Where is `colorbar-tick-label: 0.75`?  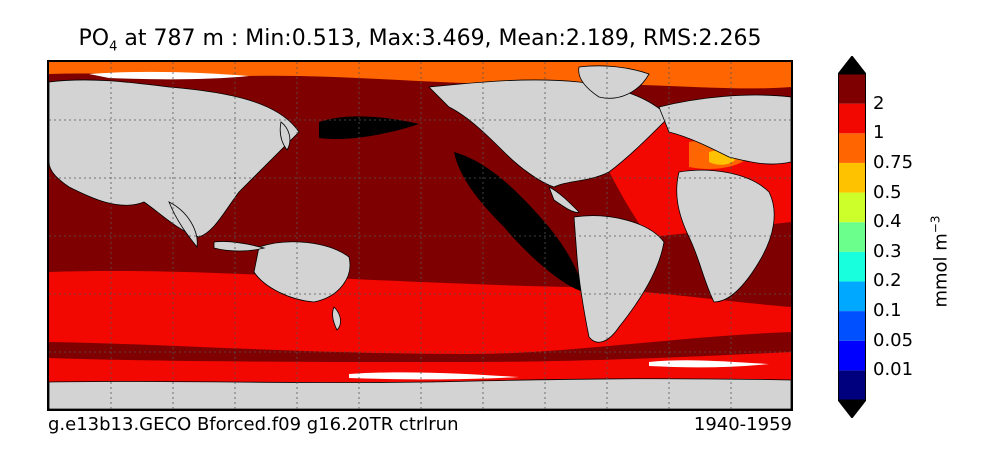 colorbar-tick-label: 0.75 is located at coordinates (893, 162).